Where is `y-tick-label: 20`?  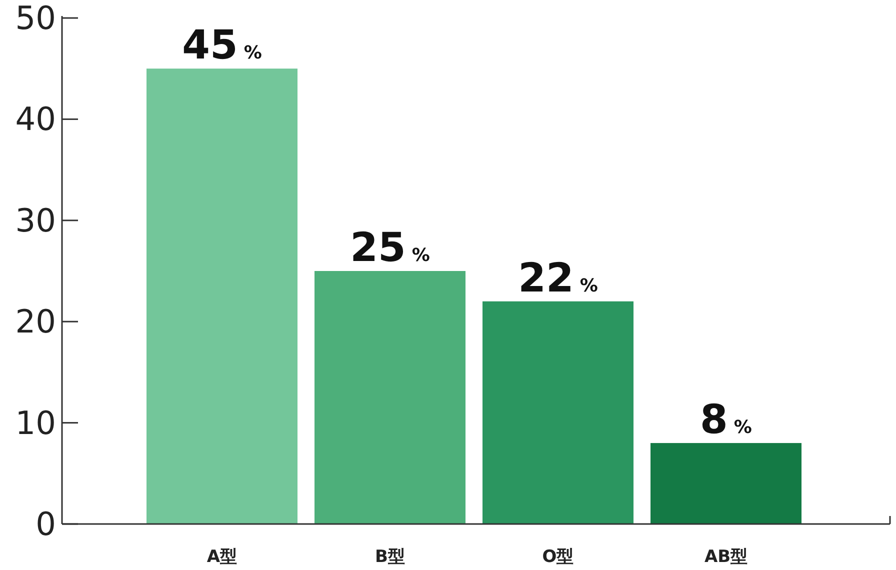 y-tick-label: 20 is located at coordinates (35, 321).